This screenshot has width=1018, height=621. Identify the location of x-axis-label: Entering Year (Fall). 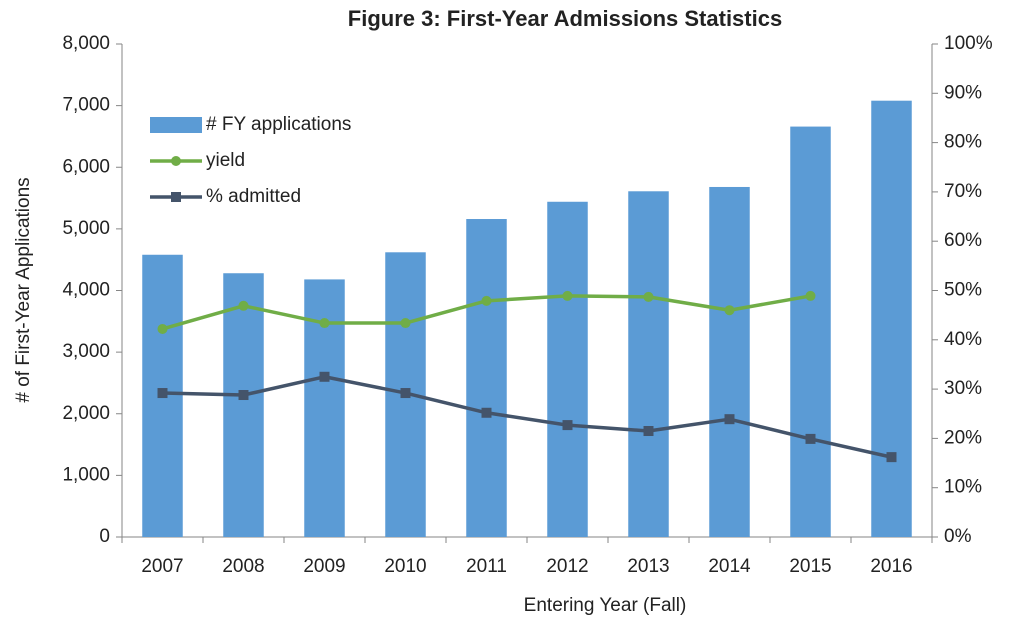
(605, 605).